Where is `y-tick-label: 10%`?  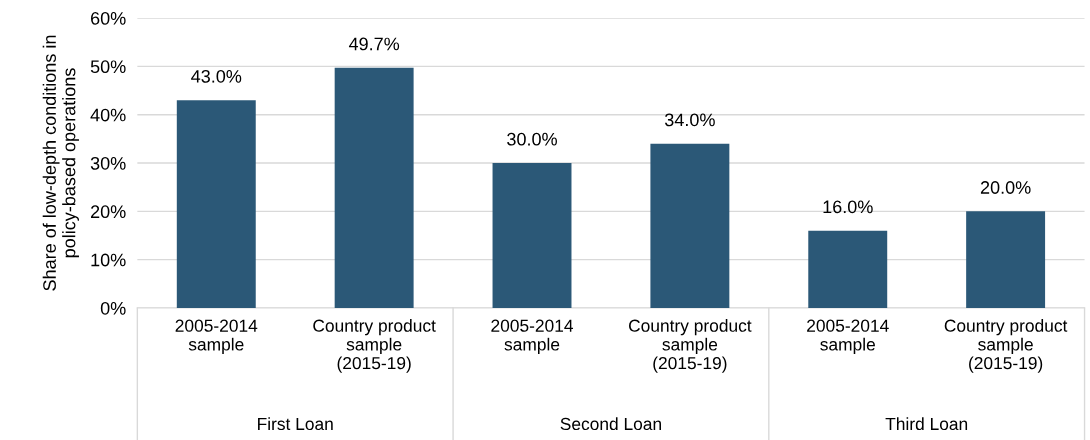 y-tick-label: 10% is located at coordinates (108, 260).